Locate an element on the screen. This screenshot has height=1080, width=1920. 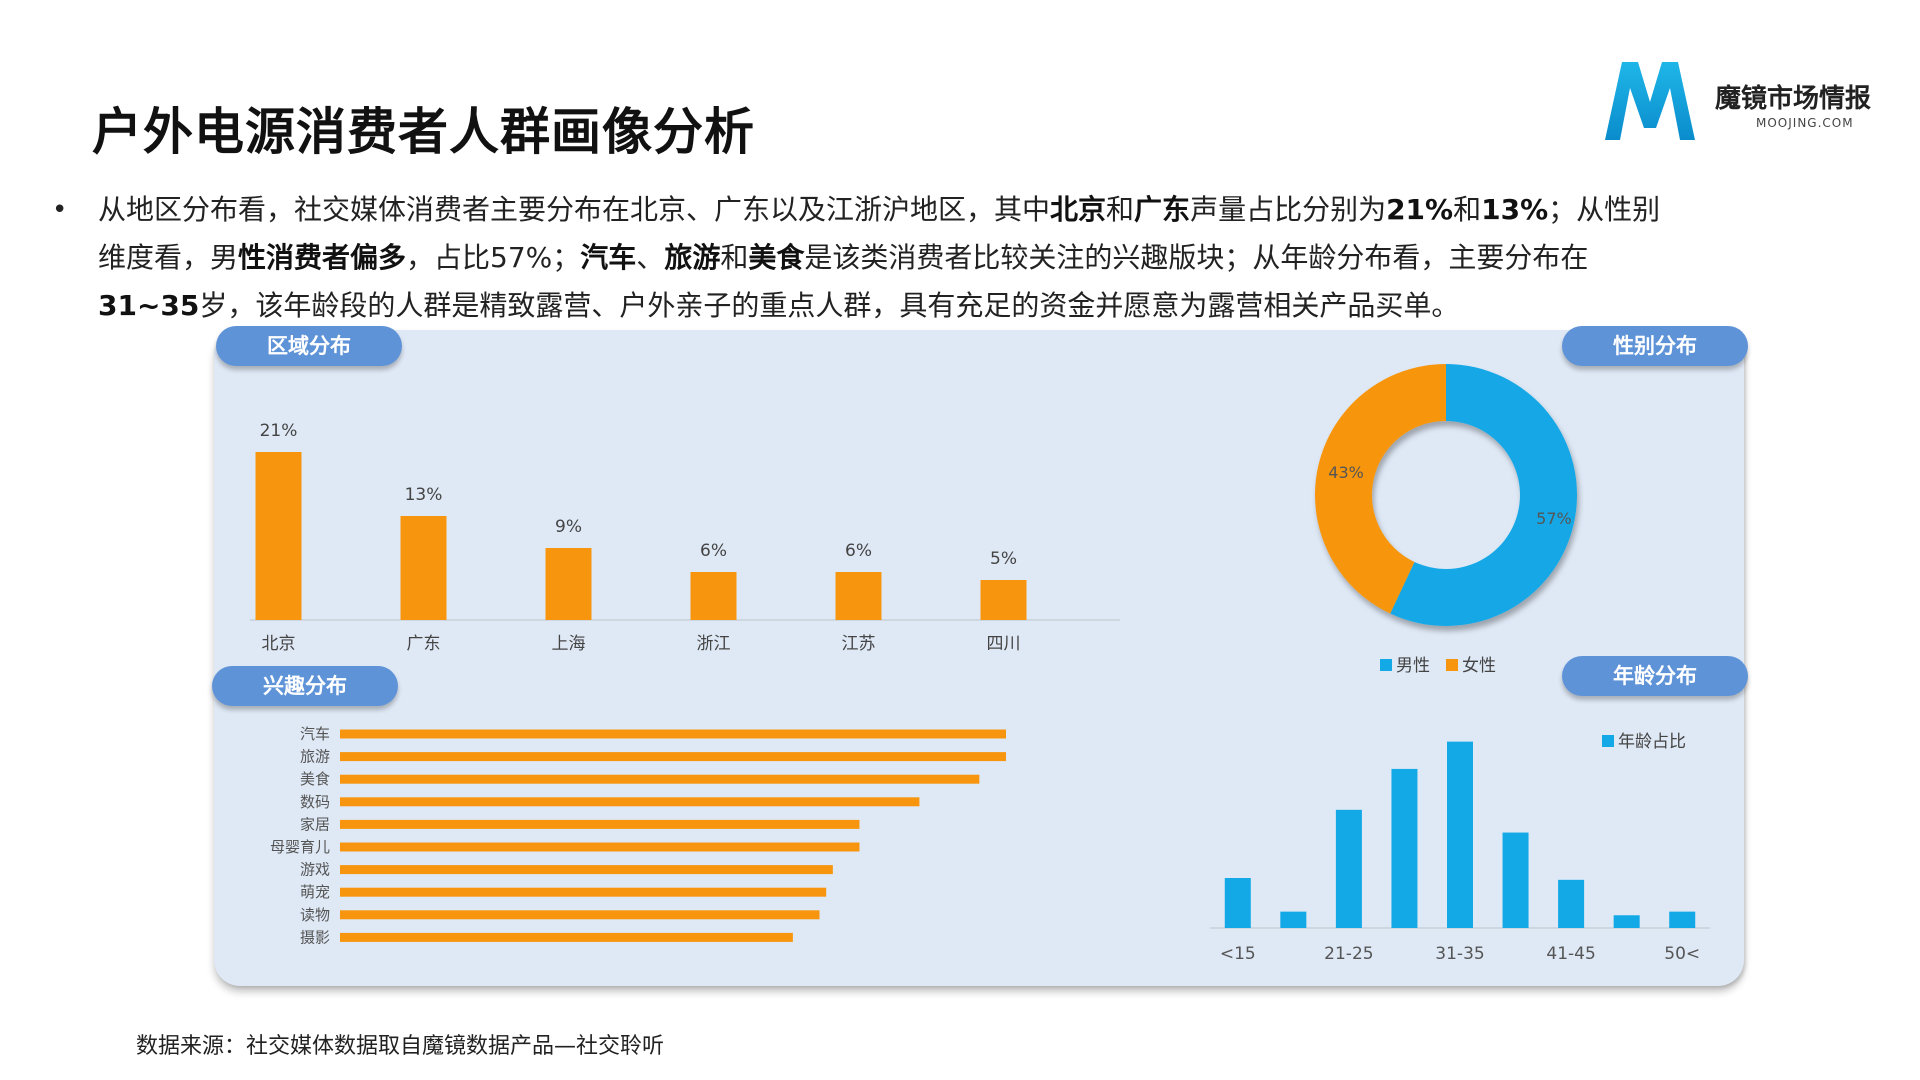
age-tick-label: <15 is located at coordinates (1238, 954).